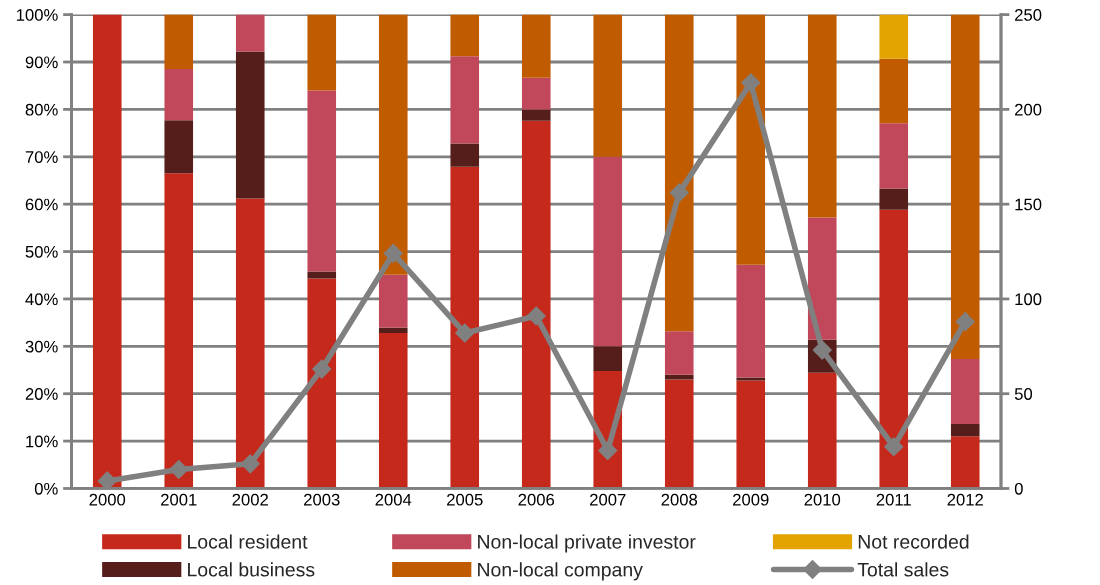  What do you see at coordinates (41, 251) in the screenshot?
I see `y-tick-label: 50%` at bounding box center [41, 251].